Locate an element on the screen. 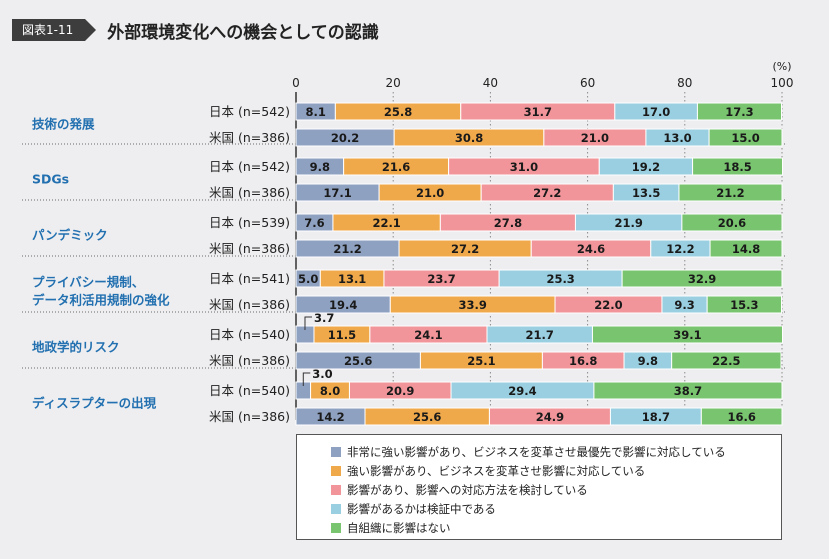 This screenshot has width=829, height=559. data-label: 17.3 is located at coordinates (739, 112).